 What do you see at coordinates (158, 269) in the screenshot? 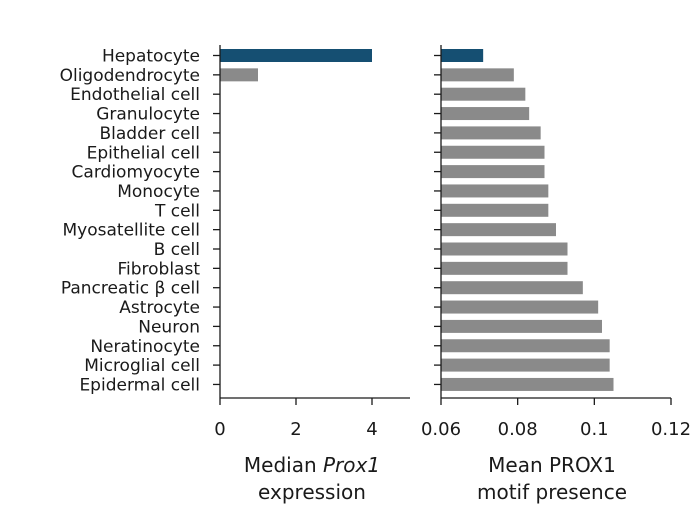
I see `category-label-fibroblast: Fibroblast` at bounding box center [158, 269].